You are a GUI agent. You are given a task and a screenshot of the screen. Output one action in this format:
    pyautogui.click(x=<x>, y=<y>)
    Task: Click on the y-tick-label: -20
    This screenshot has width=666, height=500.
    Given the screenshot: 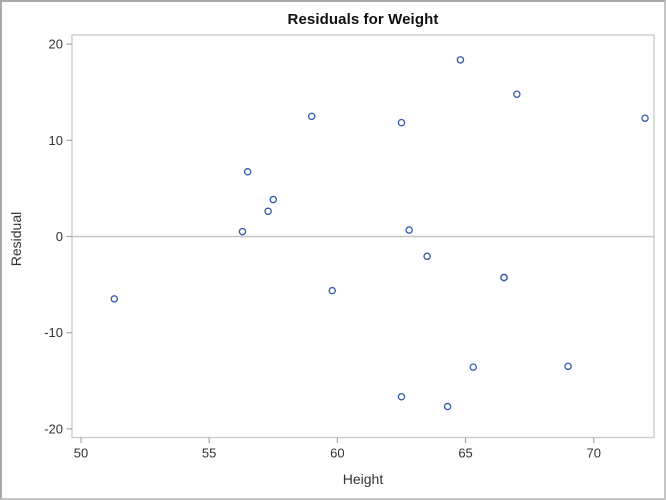 What is the action you would take?
    pyautogui.click(x=53, y=428)
    